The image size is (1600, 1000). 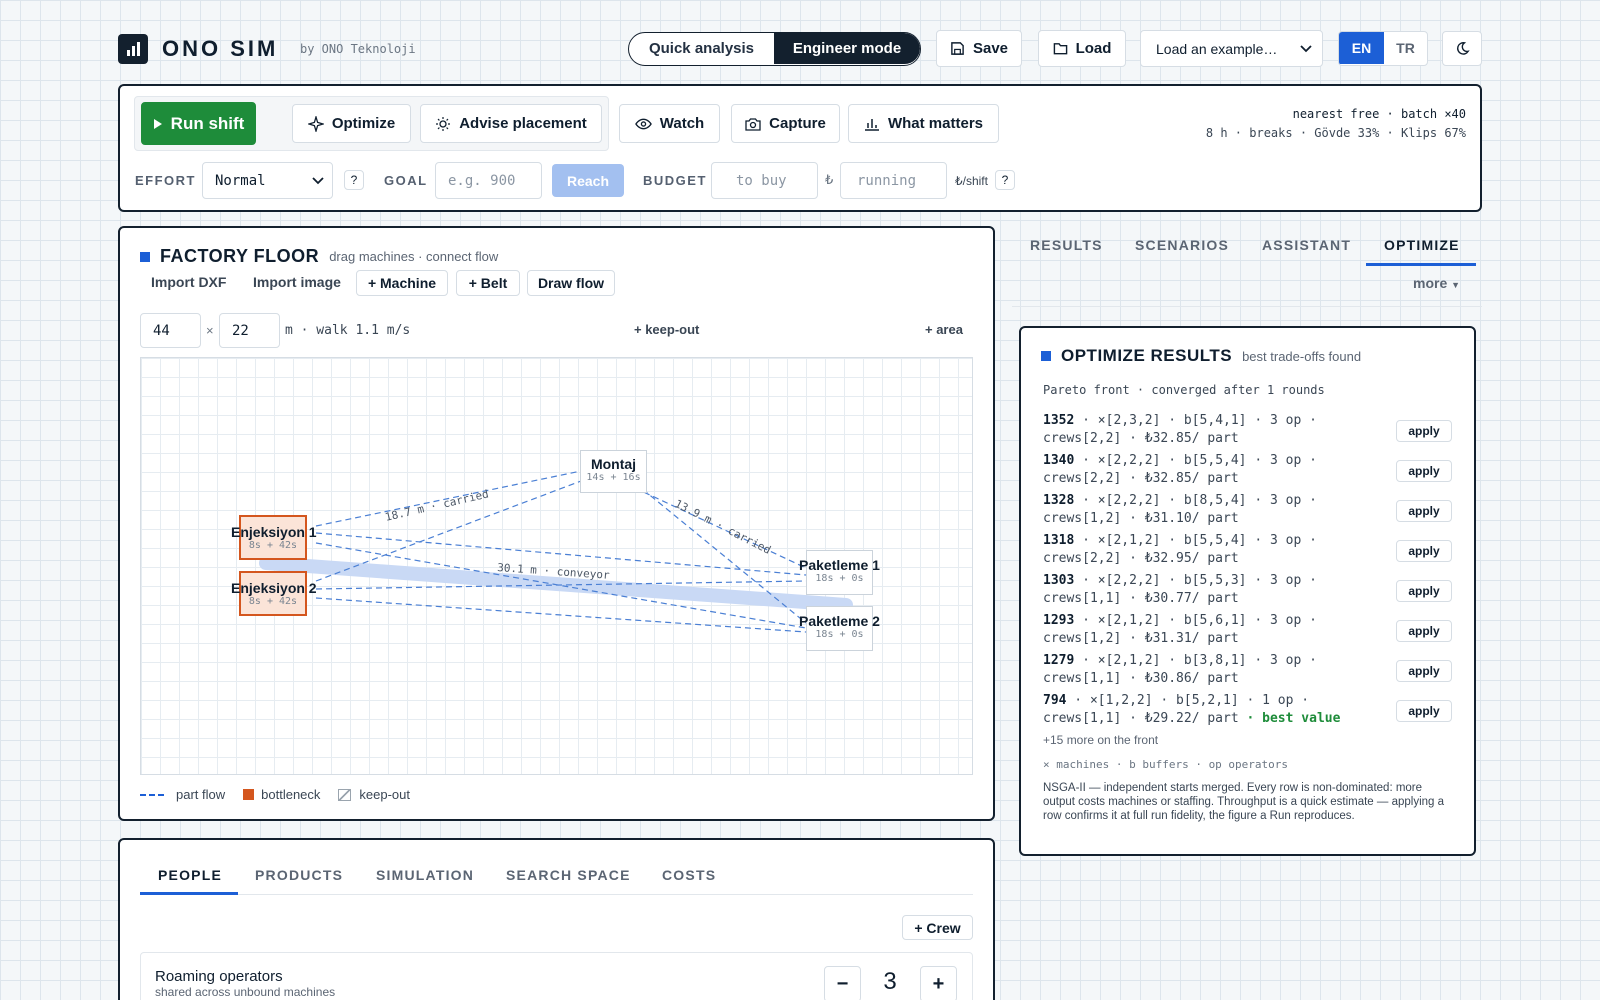 I want to click on active-tab-indicator, so click(x=189, y=893).